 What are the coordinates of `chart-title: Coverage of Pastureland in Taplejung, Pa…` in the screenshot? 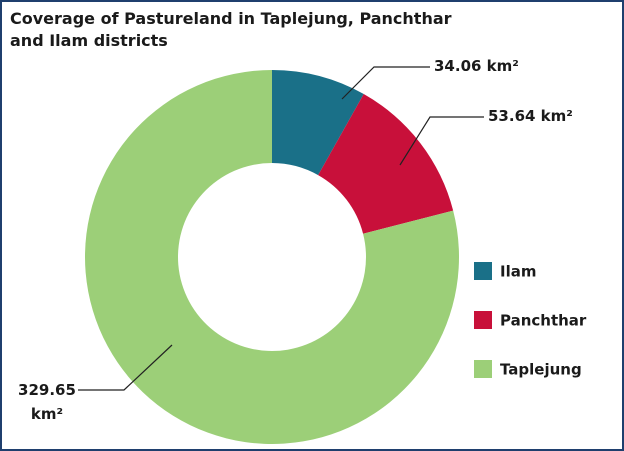 It's located at (231, 29).